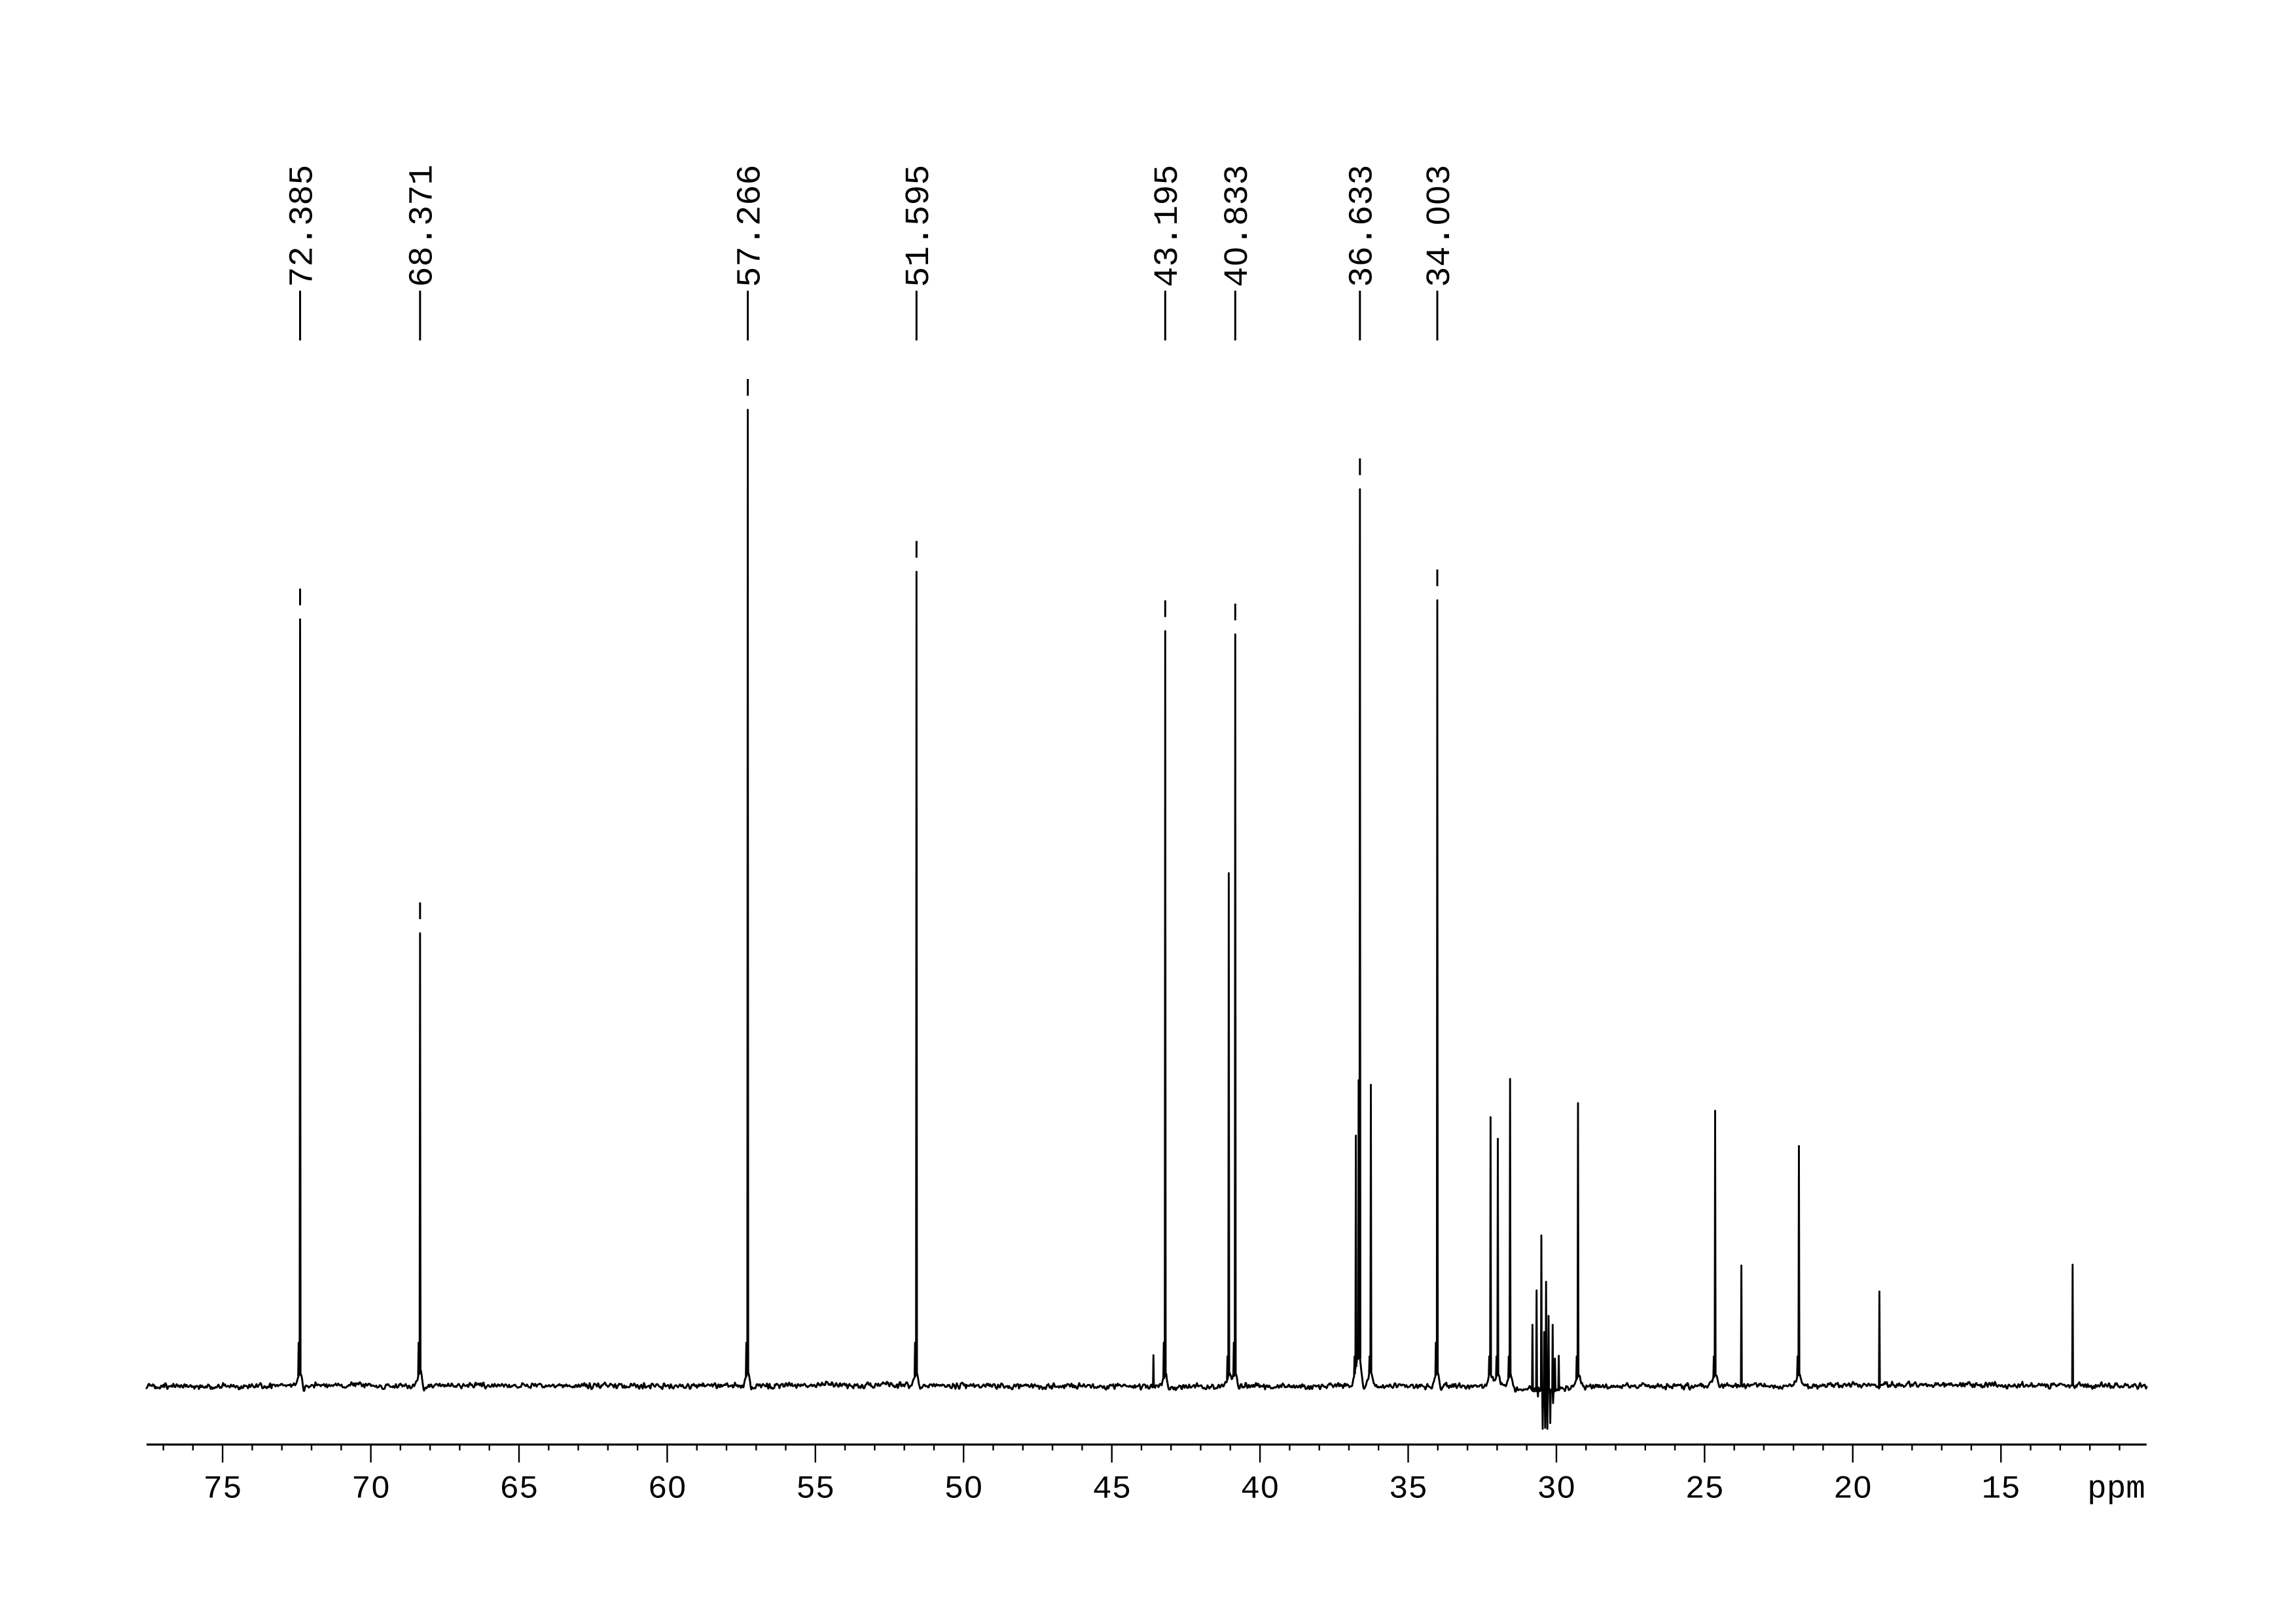 Image resolution: width=2296 pixels, height=1623 pixels. I want to click on svg-text: 60, so click(667, 1489).